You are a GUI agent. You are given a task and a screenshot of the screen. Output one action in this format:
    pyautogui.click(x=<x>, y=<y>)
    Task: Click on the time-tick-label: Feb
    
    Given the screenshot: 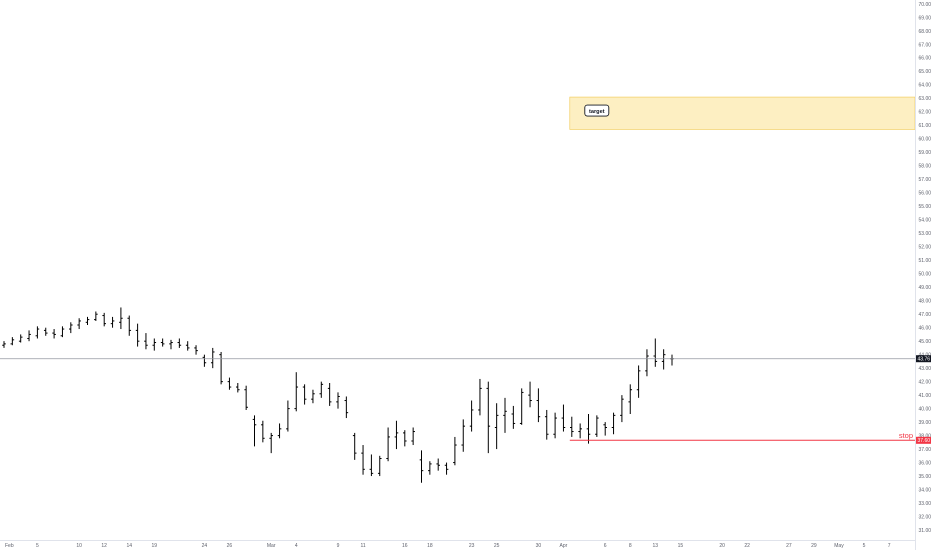 What is the action you would take?
    pyautogui.click(x=9, y=546)
    